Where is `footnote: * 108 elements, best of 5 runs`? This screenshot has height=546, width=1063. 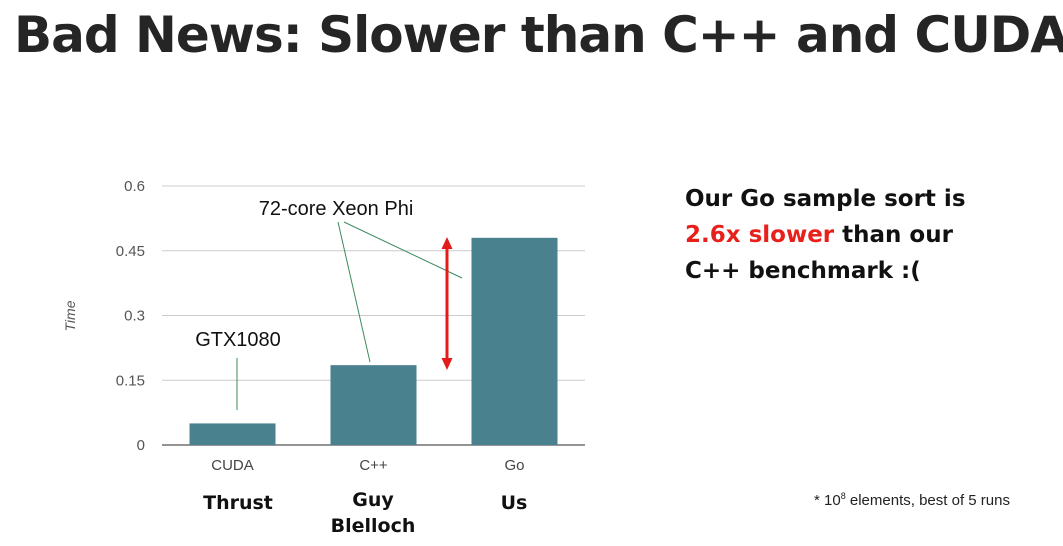
footnote: * 108 elements, best of 5 runs is located at coordinates (912, 500).